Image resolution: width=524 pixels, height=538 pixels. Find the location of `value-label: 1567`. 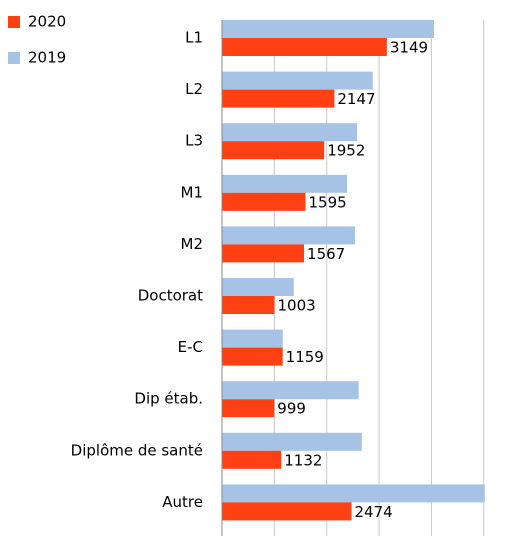

value-label: 1567 is located at coordinates (326, 254).